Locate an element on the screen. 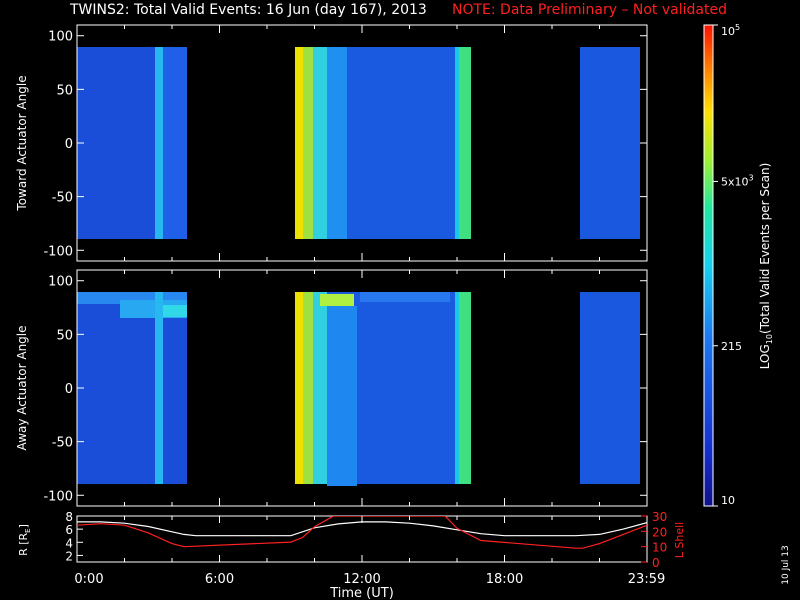 The image size is (800, 600). xtick-label: 0:00 is located at coordinates (88, 579).